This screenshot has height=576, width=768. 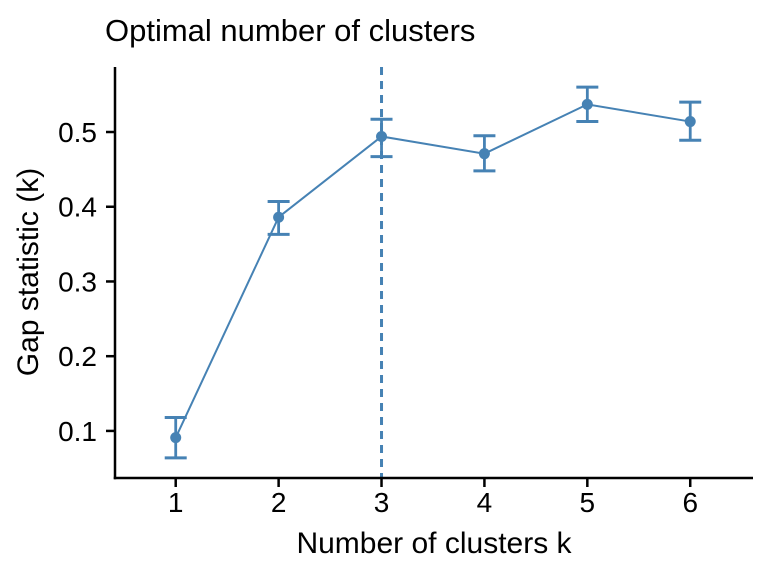 What do you see at coordinates (279, 217) in the screenshot?
I see `data-point-k2` at bounding box center [279, 217].